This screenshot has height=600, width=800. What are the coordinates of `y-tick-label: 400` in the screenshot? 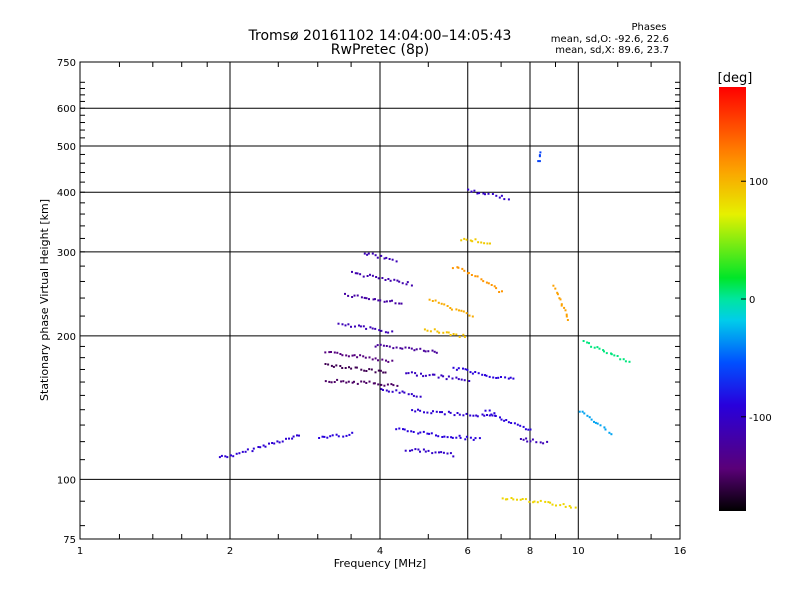 It's located at (66, 193).